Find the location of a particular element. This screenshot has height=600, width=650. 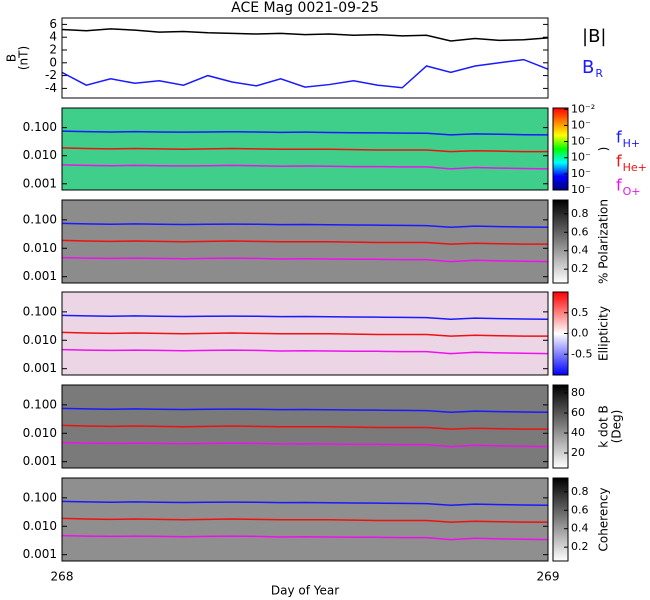

legend-subscript: H+ is located at coordinates (632, 143).